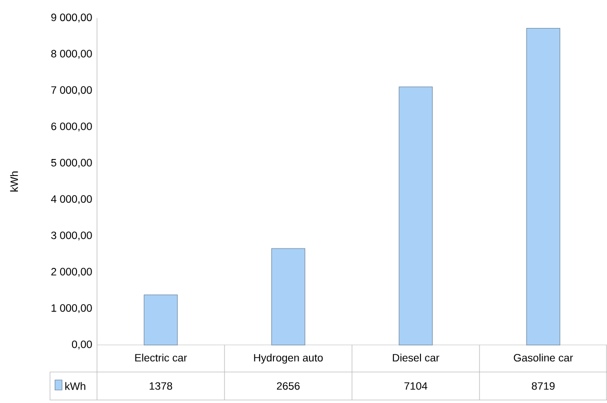 This screenshot has width=607, height=403. Describe the element at coordinates (161, 358) in the screenshot. I see `x-tick-label: Electric car` at that location.